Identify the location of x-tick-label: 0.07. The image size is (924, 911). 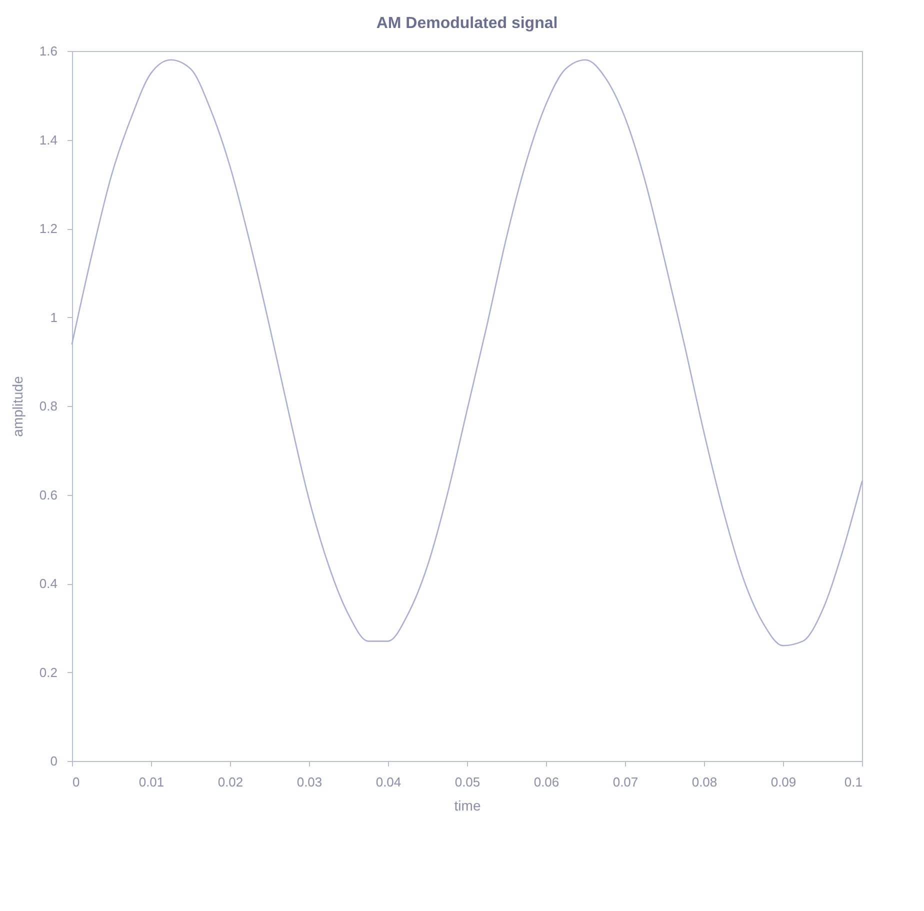
(625, 782).